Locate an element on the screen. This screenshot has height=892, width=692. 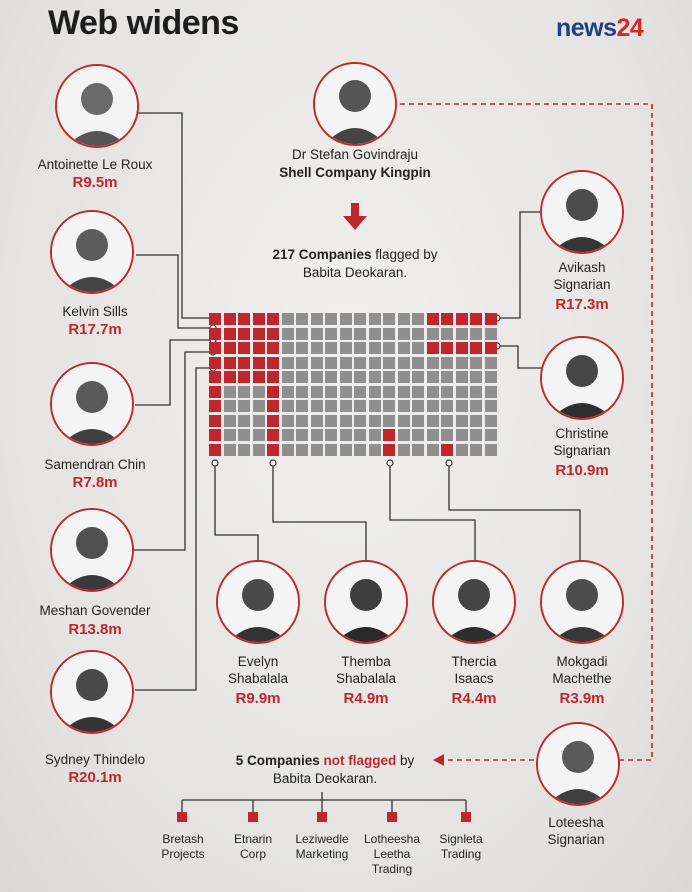
portrait-christine is located at coordinates (582, 378).